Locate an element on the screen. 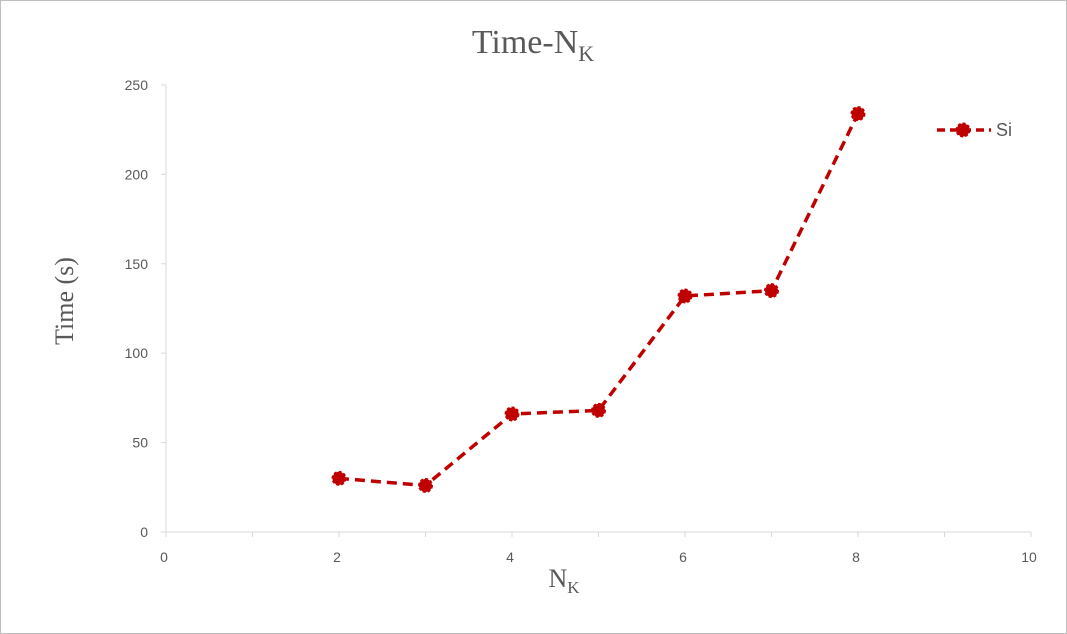 This screenshot has height=634, width=1067. legend-marker-icon is located at coordinates (963, 130).